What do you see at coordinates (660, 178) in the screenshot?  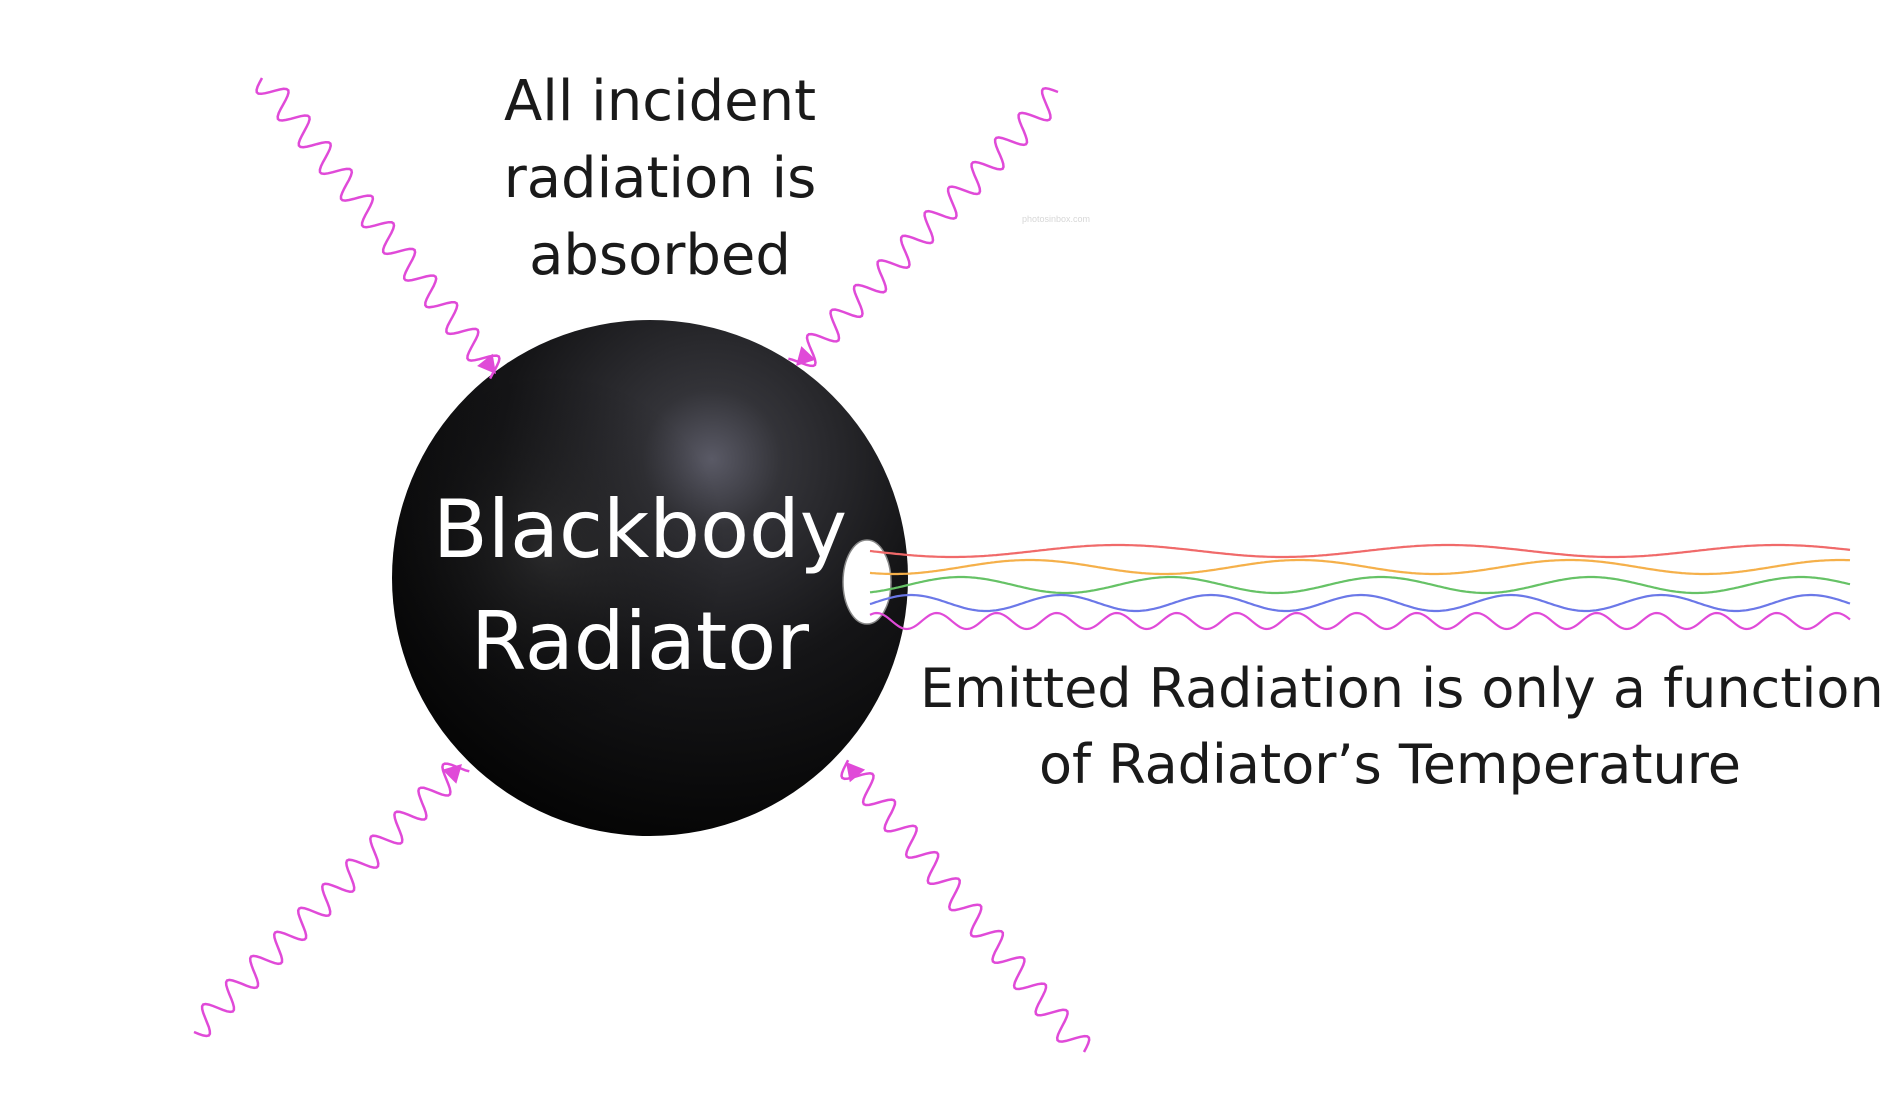 I see `absorbed-caption-line-2: radiation is` at bounding box center [660, 178].